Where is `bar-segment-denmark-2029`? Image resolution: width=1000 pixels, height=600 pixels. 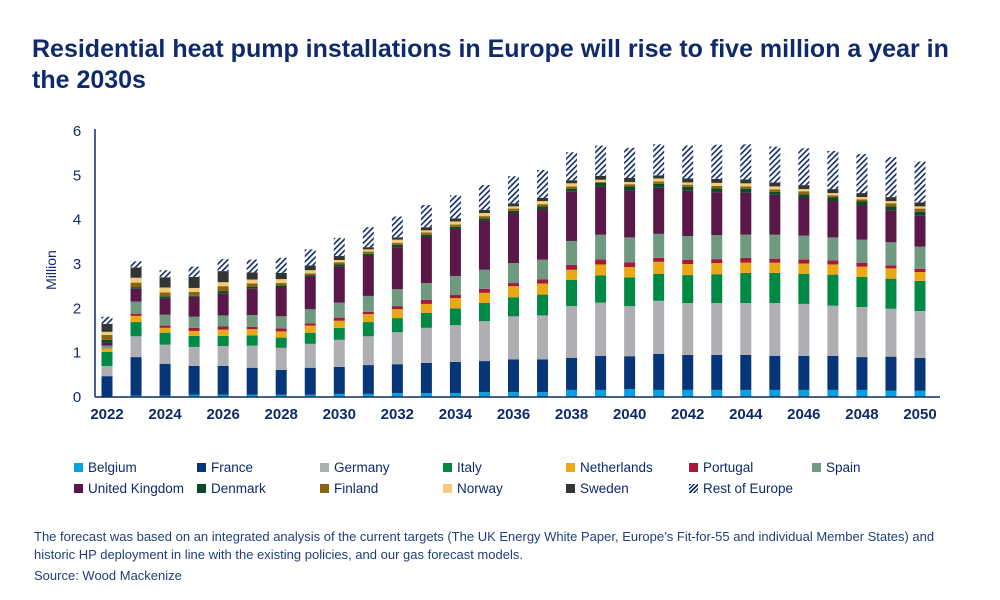
bar-segment-denmark-2029 is located at coordinates (310, 276).